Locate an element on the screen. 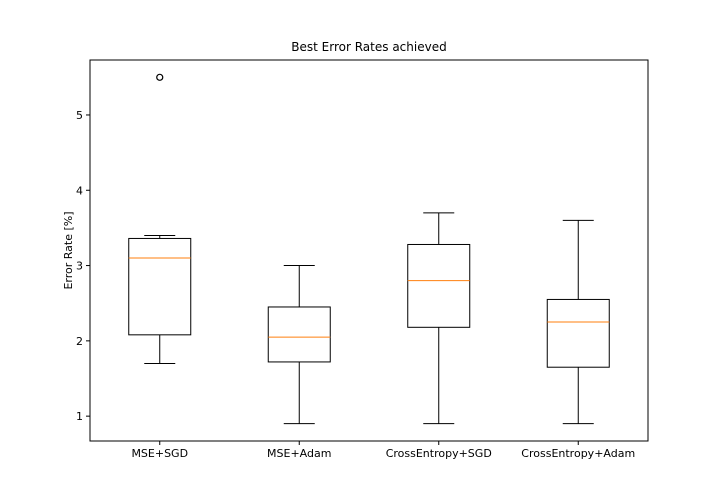 This screenshot has height=504, width=720. y-tick-label: 2 is located at coordinates (79, 341).